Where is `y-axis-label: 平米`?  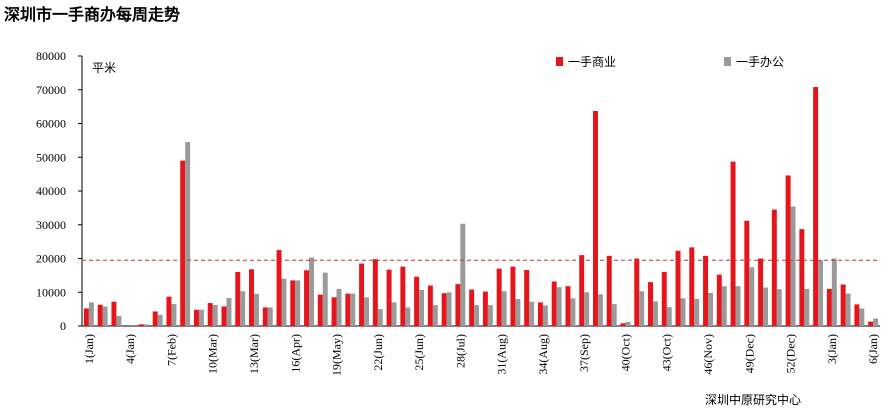 y-axis-label: 平米 is located at coordinates (104, 68).